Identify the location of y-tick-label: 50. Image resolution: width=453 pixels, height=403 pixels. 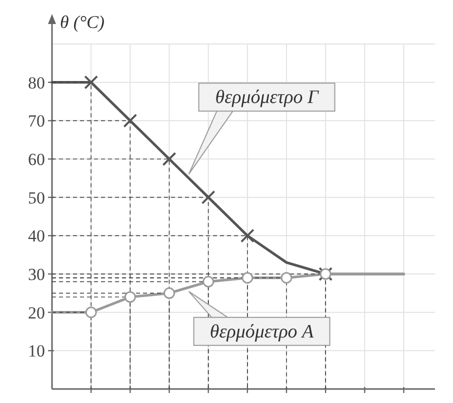
(36, 198).